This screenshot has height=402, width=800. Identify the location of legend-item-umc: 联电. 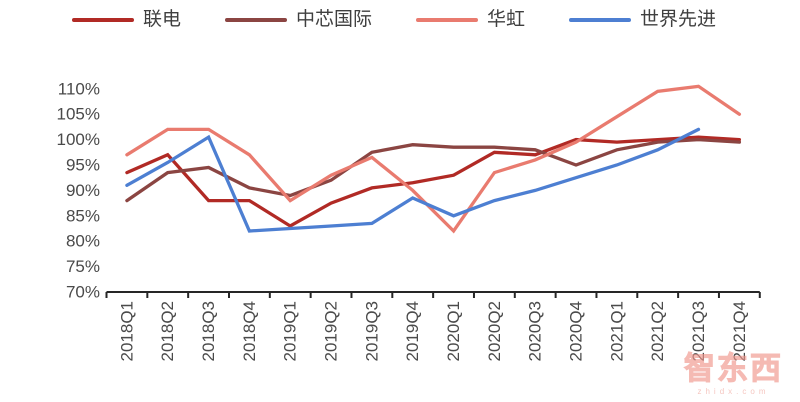
(126, 19).